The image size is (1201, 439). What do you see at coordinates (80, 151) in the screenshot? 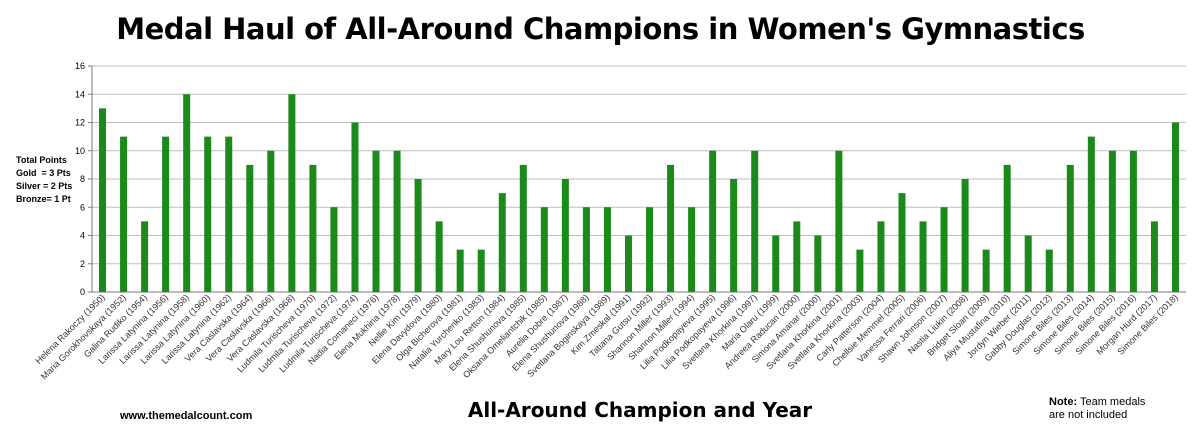
I see `y-tick-label: 10` at bounding box center [80, 151].